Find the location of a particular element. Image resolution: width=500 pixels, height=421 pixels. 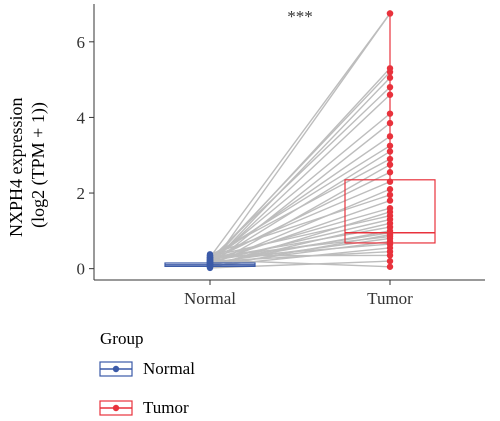

x-tick-label: Tumor is located at coordinates (390, 298).